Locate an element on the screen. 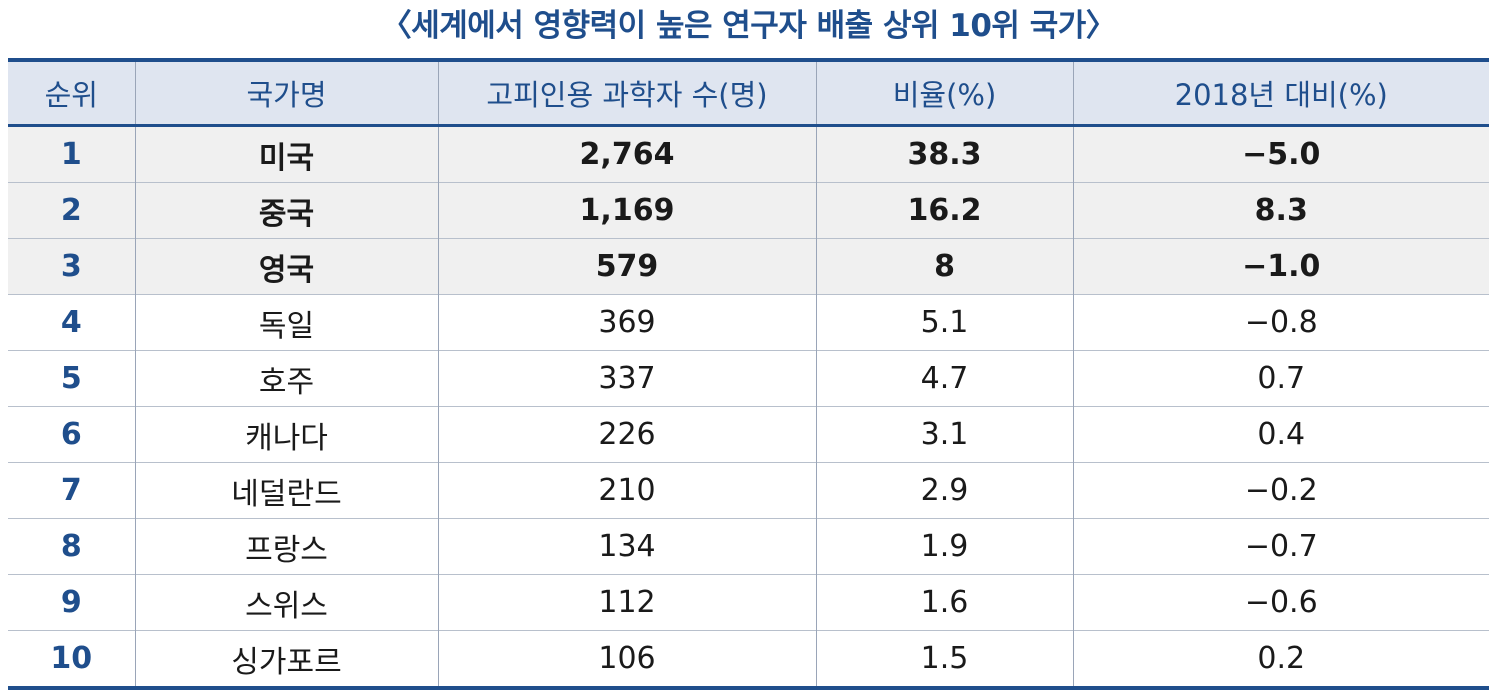  cell-country: 캐나다 is located at coordinates (286, 434).